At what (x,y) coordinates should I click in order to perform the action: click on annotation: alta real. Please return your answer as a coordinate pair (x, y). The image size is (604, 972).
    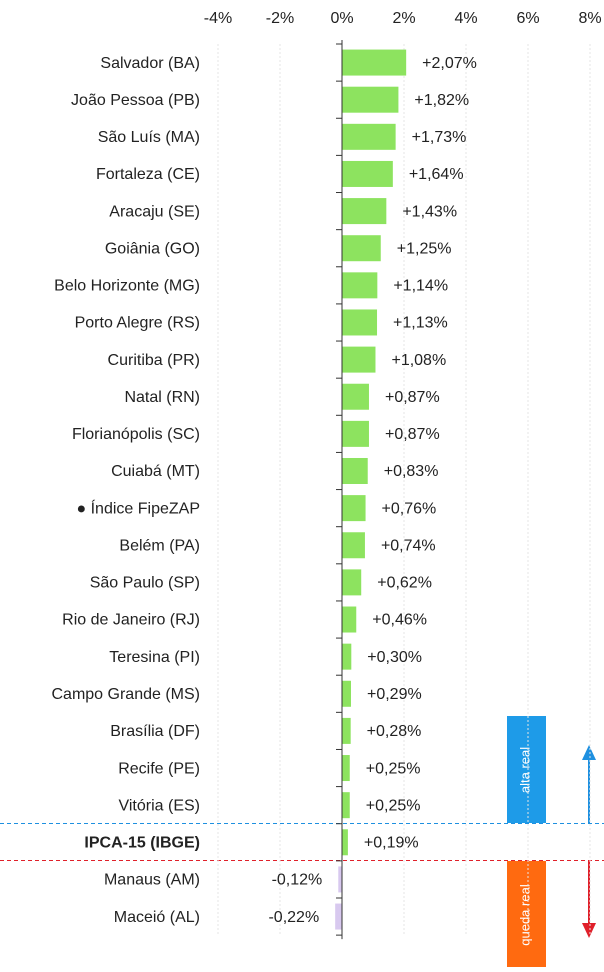
    Looking at the image, I should click on (524, 770).